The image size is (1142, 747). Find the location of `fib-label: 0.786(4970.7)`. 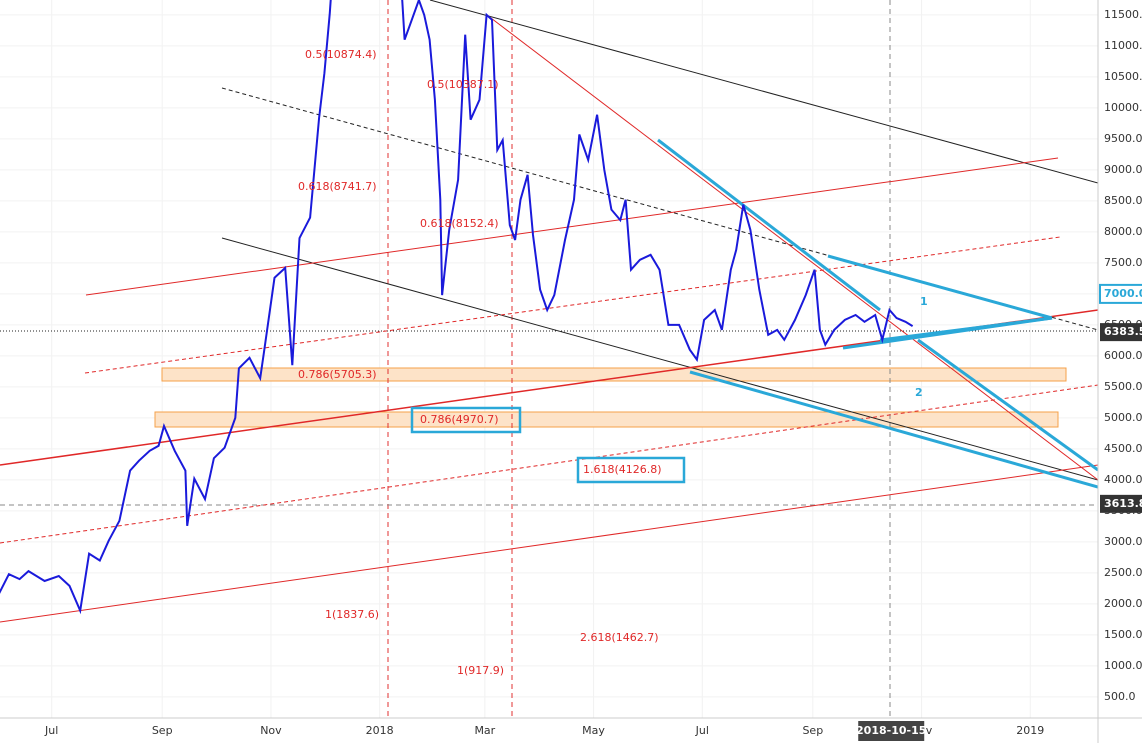

fib-label: 0.786(4970.7) is located at coordinates (459, 419).